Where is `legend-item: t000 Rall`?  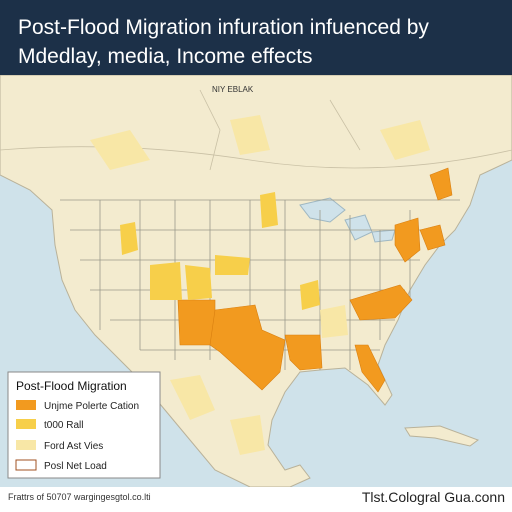
legend-item: t000 Rall is located at coordinates (63, 425).